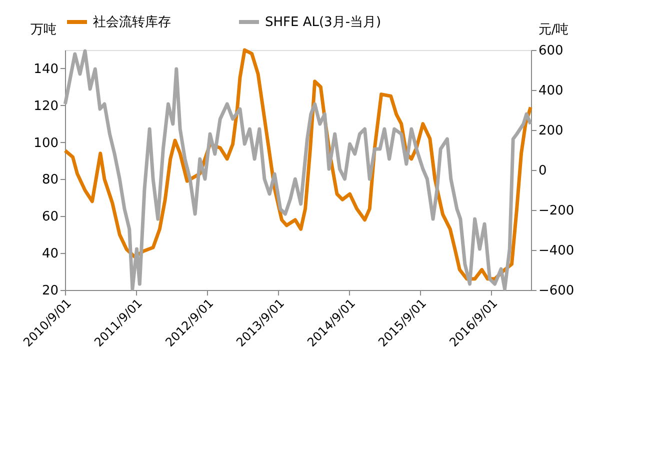  I want to click on y-tick-label: 60, so click(50, 217).